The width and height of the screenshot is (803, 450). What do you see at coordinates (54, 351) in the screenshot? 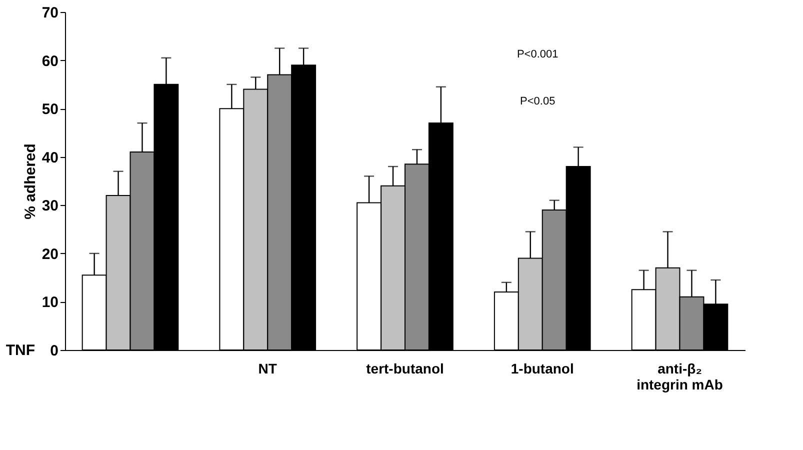
I see `y-tick-label: 0` at bounding box center [54, 351].